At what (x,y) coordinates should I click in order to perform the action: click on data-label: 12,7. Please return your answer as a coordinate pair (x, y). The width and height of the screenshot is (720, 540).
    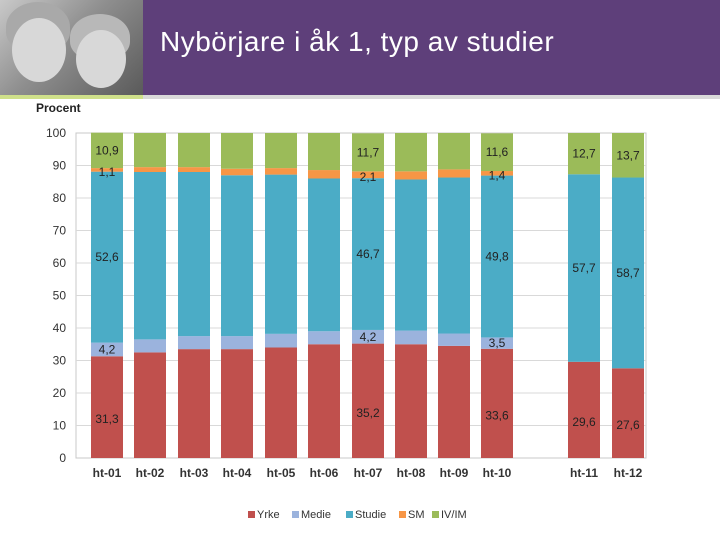
    Looking at the image, I should click on (584, 154).